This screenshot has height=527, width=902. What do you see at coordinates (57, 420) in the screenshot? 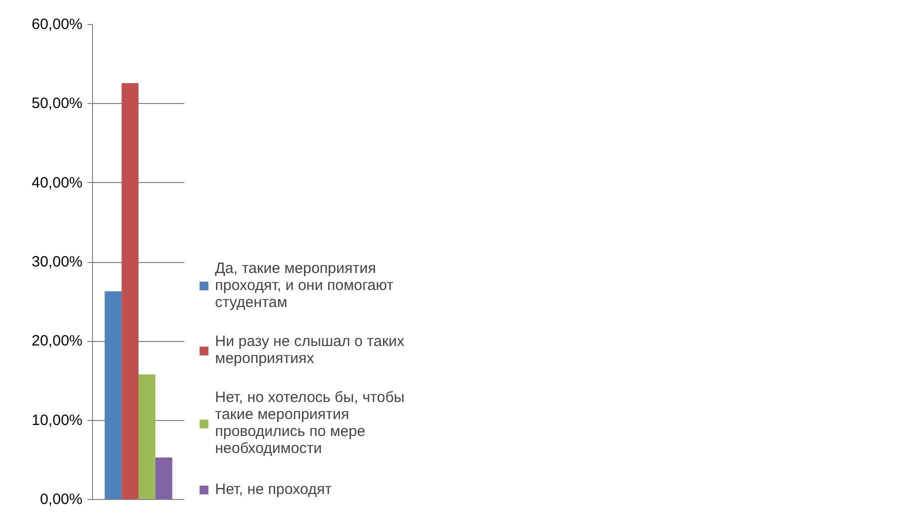
I see `y-tick-label: 10,00%` at bounding box center [57, 420].